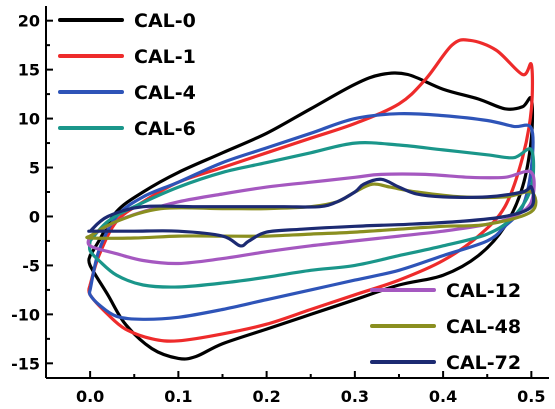 The image size is (555, 409). Describe the element at coordinates (90, 396) in the screenshot. I see `x-tick-label: 0.0` at that location.